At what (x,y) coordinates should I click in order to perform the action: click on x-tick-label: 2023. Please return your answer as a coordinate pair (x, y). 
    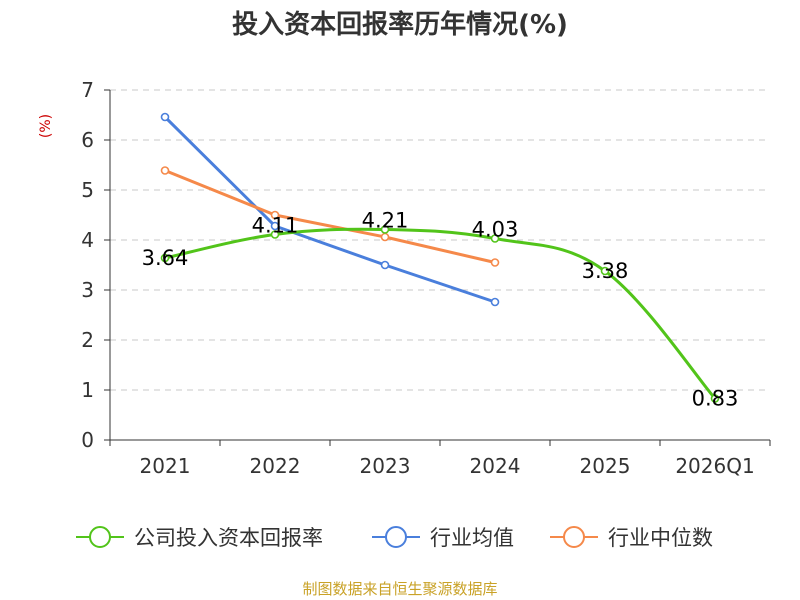
    Looking at the image, I should click on (385, 466).